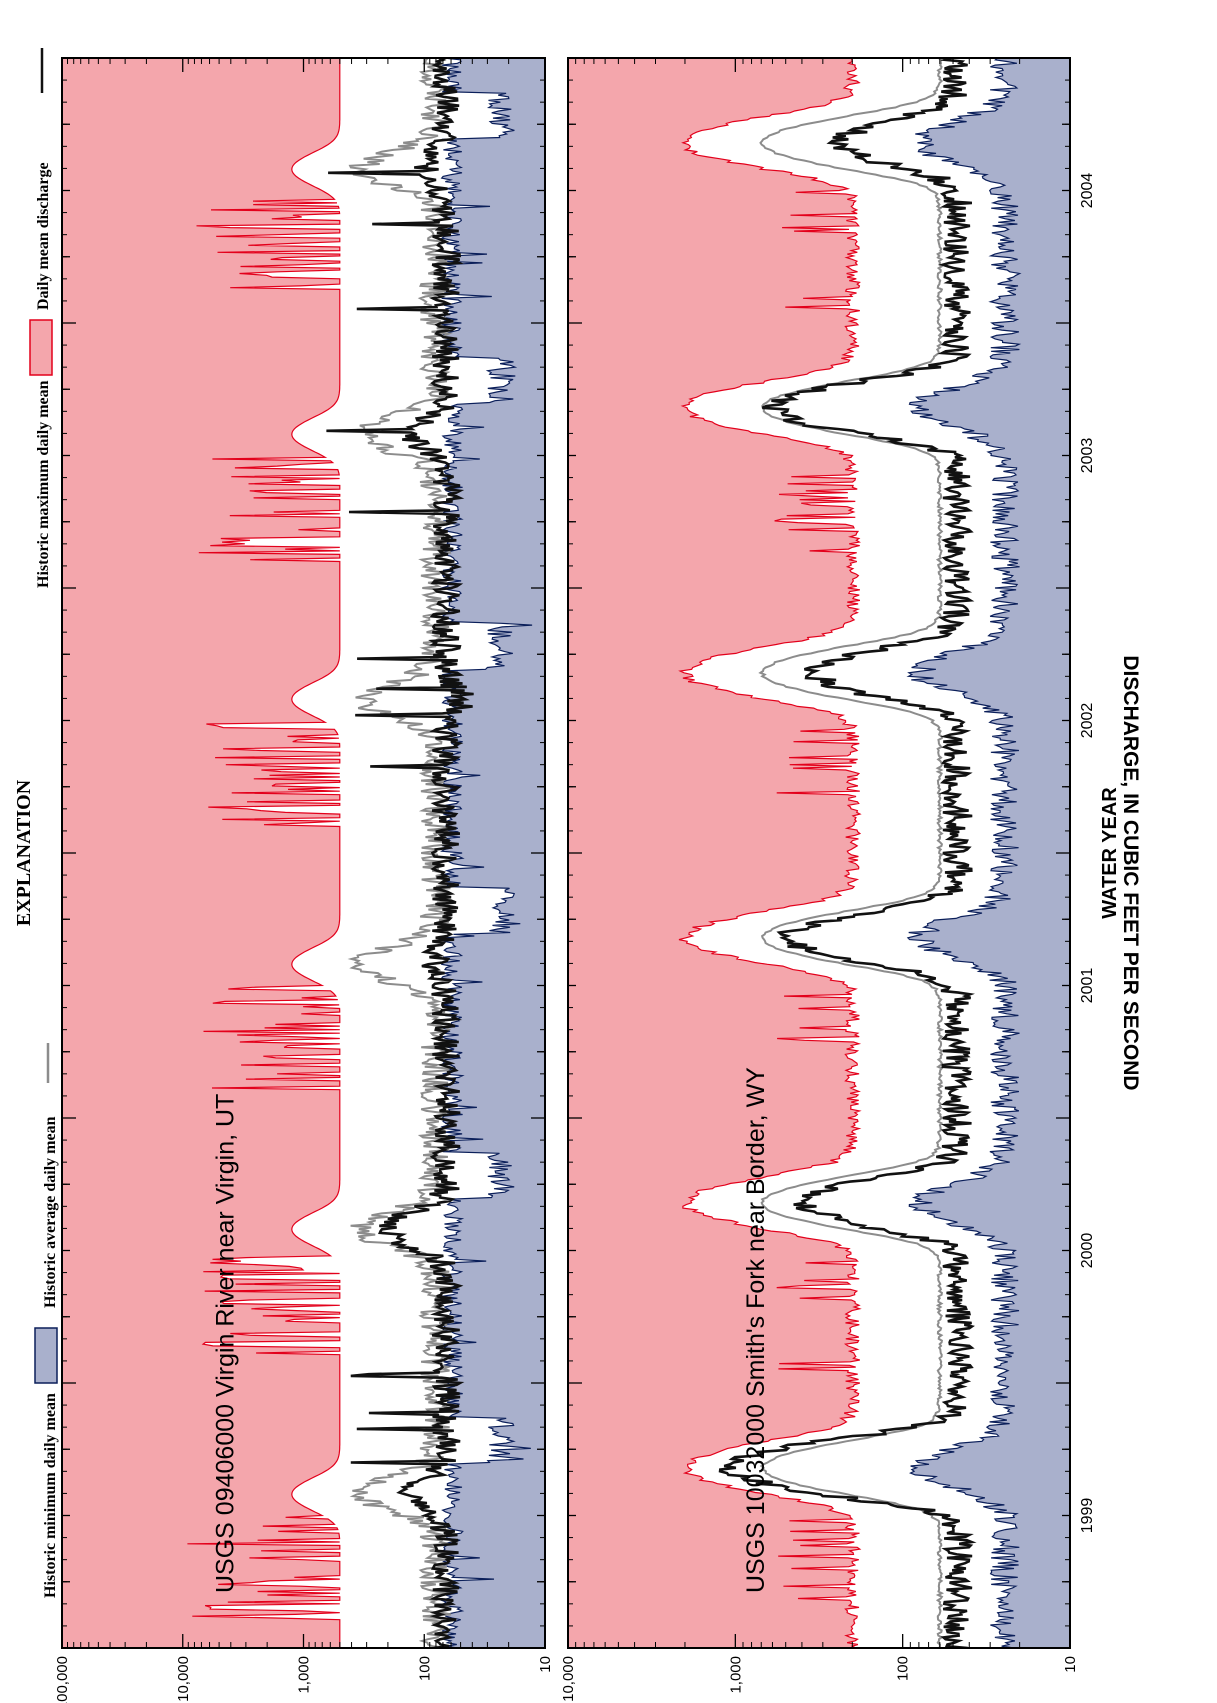 Image resolution: width=1217 pixels, height=1703 pixels. What do you see at coordinates (1087, 986) in the screenshot?
I see `x-tick-label: 2001` at bounding box center [1087, 986].